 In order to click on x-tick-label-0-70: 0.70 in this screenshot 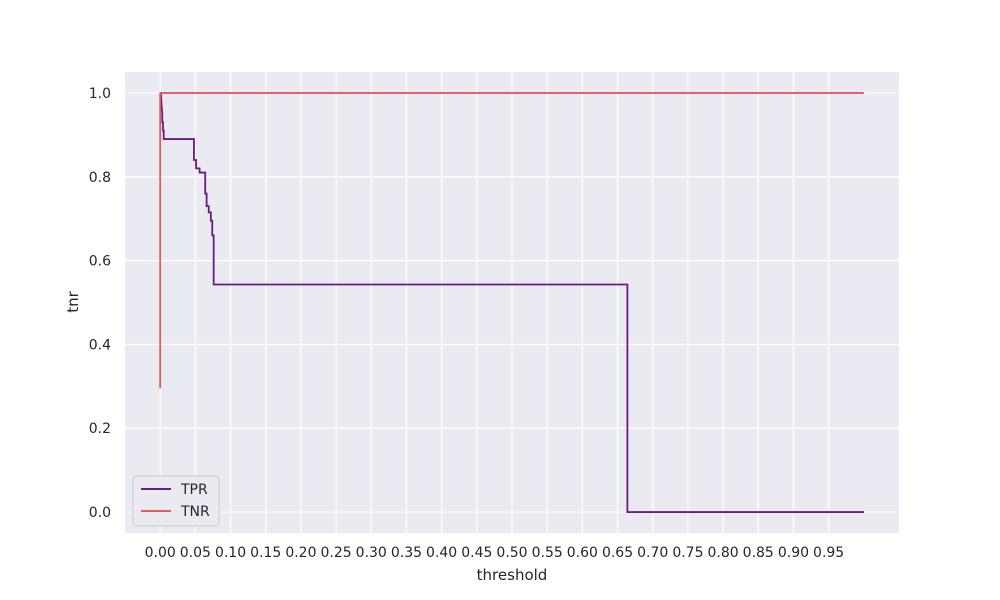, I will do `click(652, 553)`.